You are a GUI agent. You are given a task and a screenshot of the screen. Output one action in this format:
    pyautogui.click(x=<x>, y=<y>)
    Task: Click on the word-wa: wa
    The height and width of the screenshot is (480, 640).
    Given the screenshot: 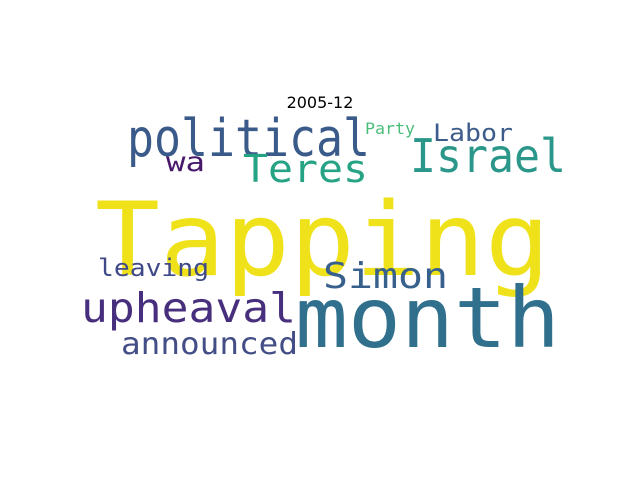 What is the action you would take?
    pyautogui.click(x=185, y=162)
    